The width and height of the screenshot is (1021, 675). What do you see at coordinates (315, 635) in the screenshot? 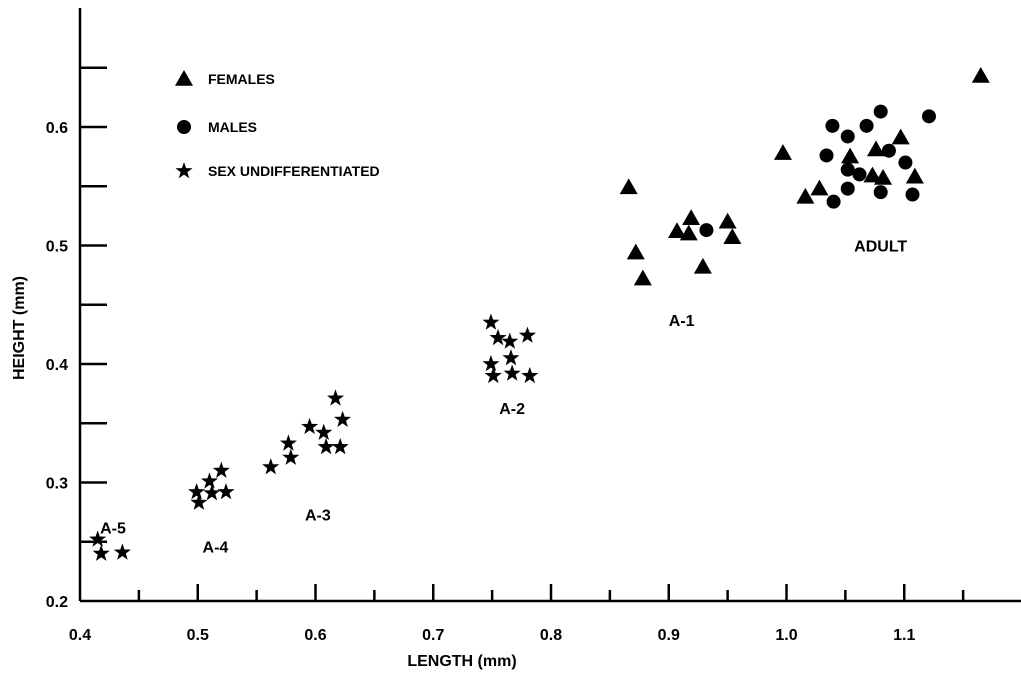
I see `x-tick-label: 0.6` at bounding box center [315, 635].